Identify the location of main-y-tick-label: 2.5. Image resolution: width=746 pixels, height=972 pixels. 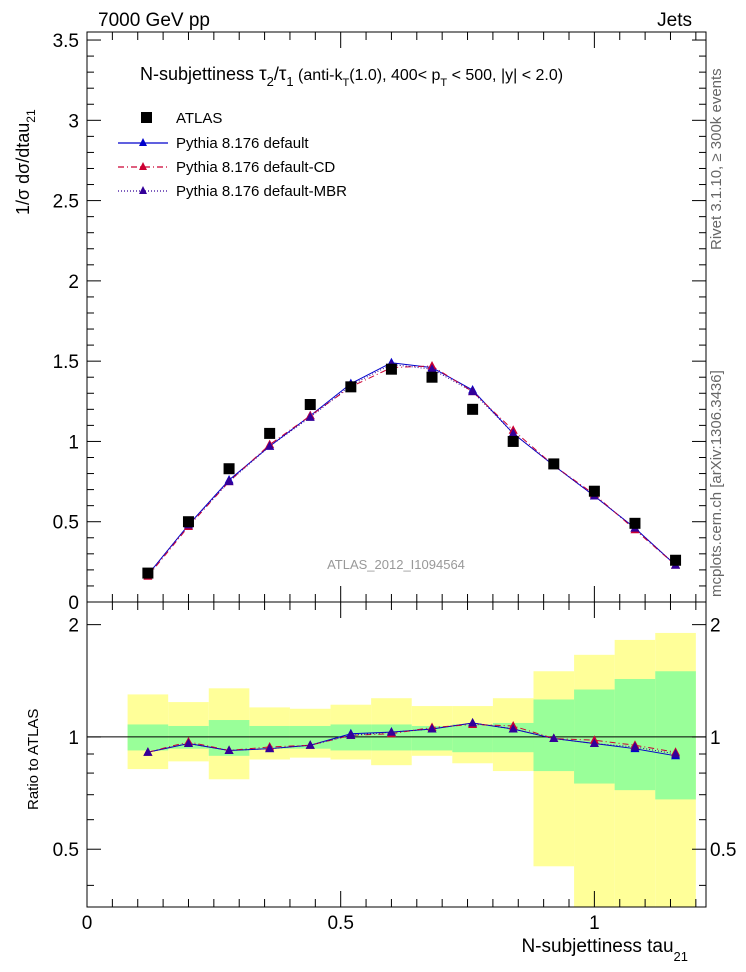
(66, 202).